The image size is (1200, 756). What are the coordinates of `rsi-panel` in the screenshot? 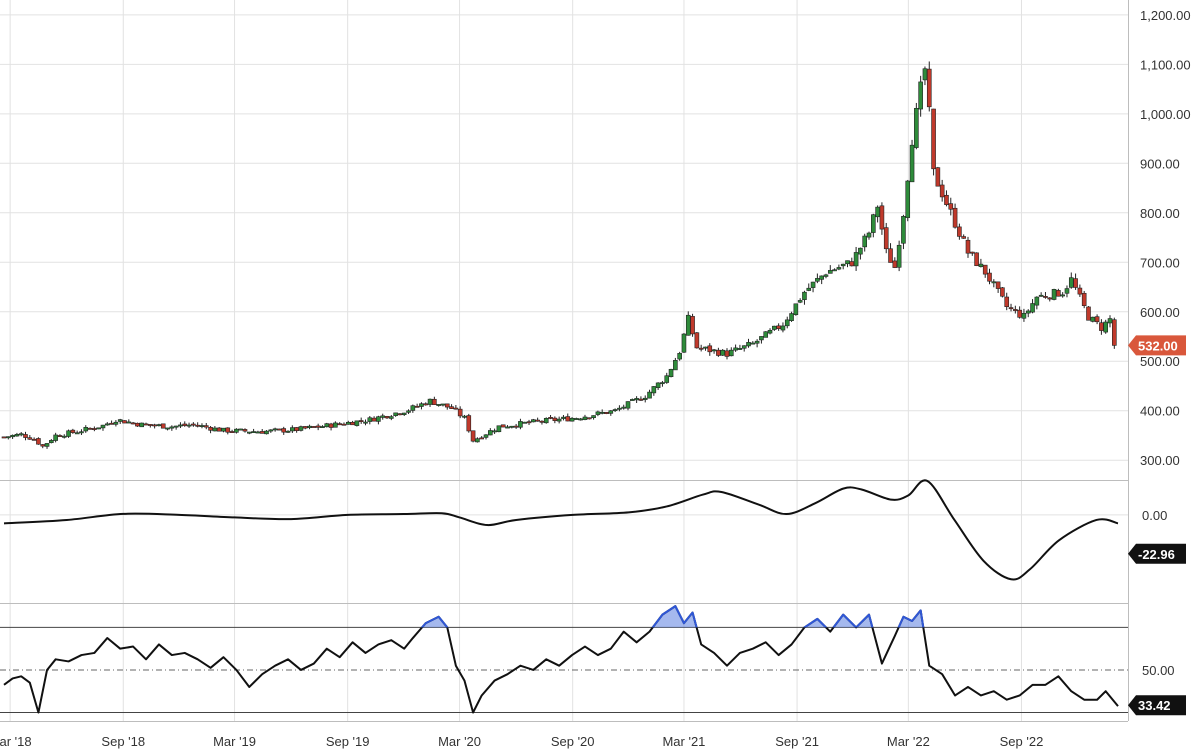 It's located at (561, 659).